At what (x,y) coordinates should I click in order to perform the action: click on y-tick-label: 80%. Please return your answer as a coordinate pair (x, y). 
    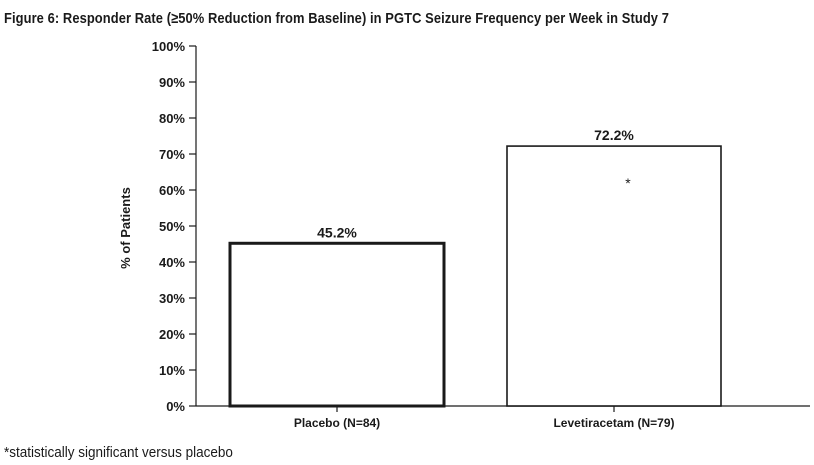
    Looking at the image, I should click on (172, 118).